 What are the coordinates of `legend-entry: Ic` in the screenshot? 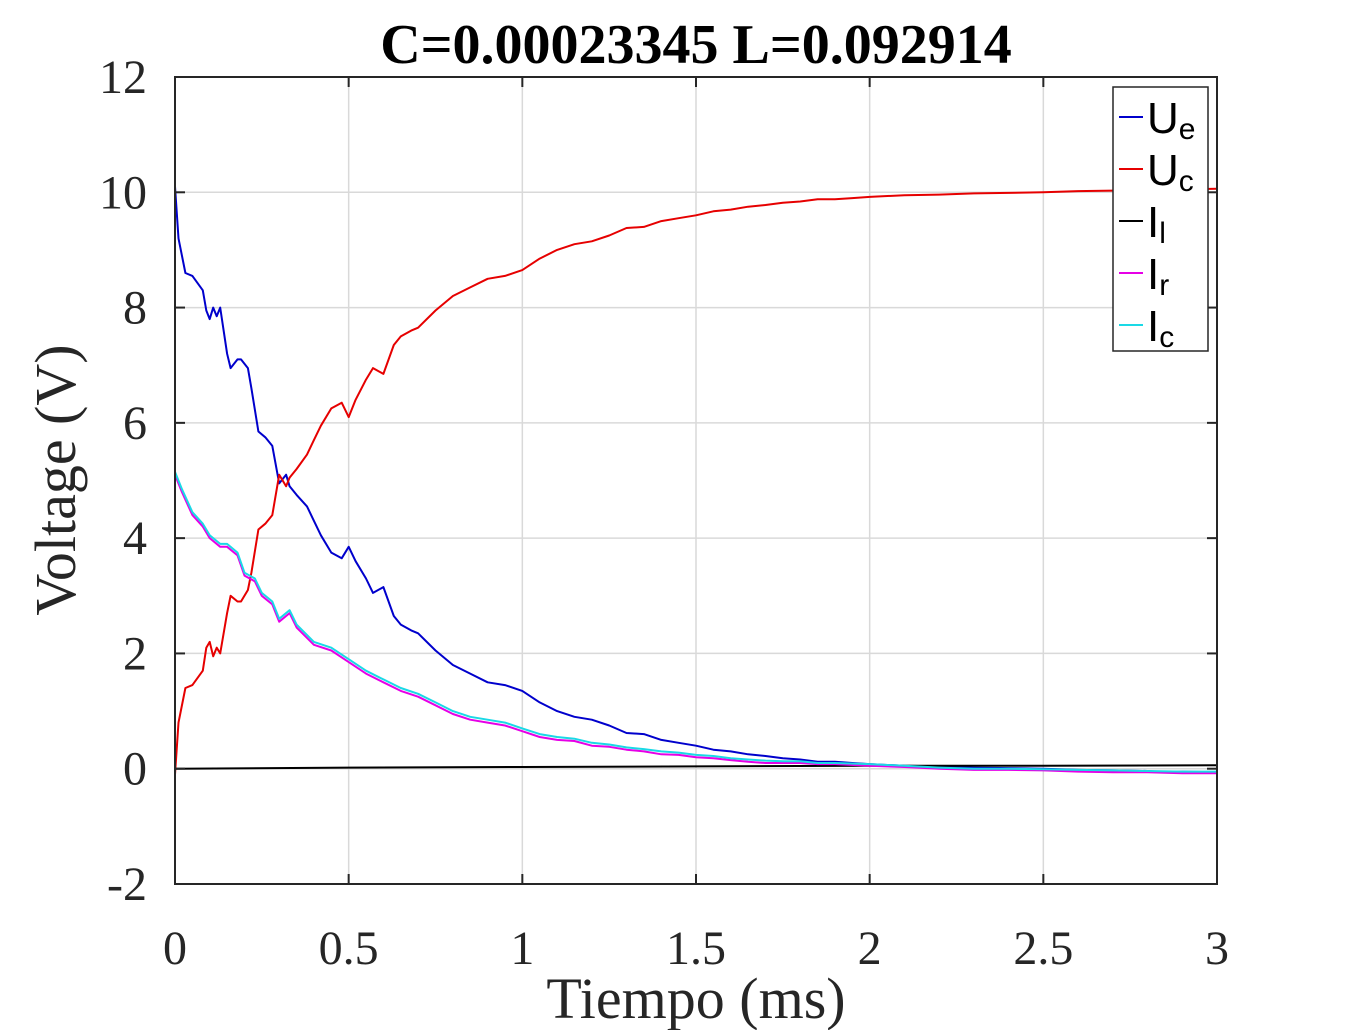 It's located at (1160, 328).